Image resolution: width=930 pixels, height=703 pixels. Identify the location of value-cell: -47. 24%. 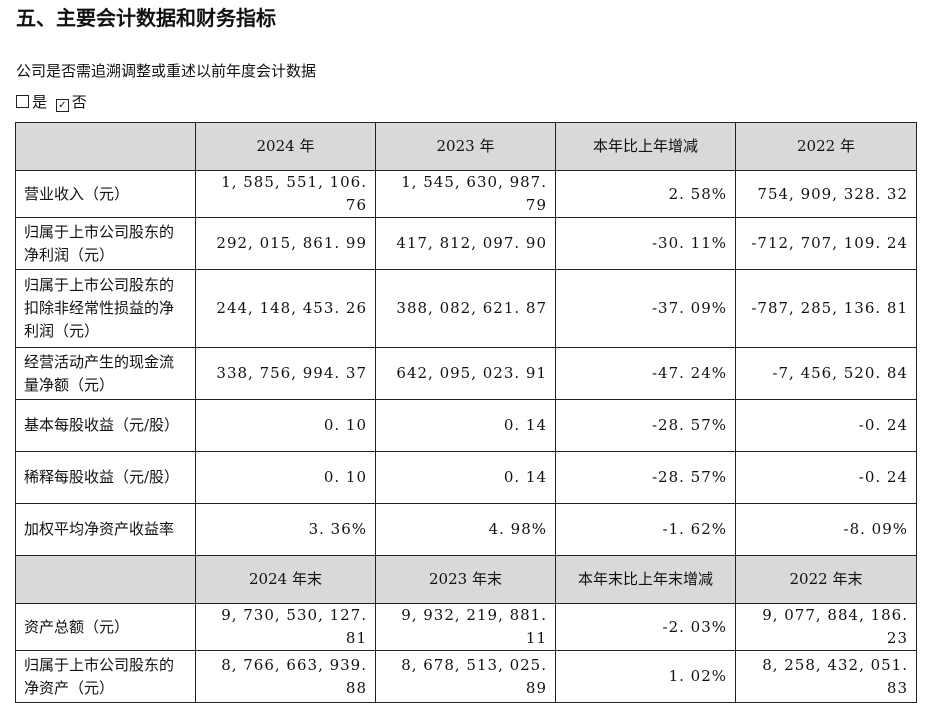
(645, 373).